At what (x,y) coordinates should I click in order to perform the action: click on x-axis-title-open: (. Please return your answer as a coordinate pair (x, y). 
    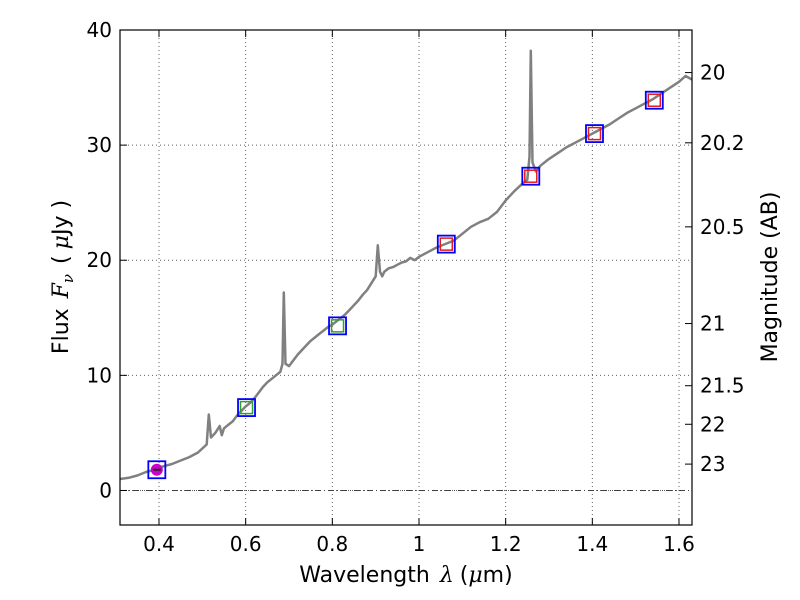
    Looking at the image, I should click on (464, 575).